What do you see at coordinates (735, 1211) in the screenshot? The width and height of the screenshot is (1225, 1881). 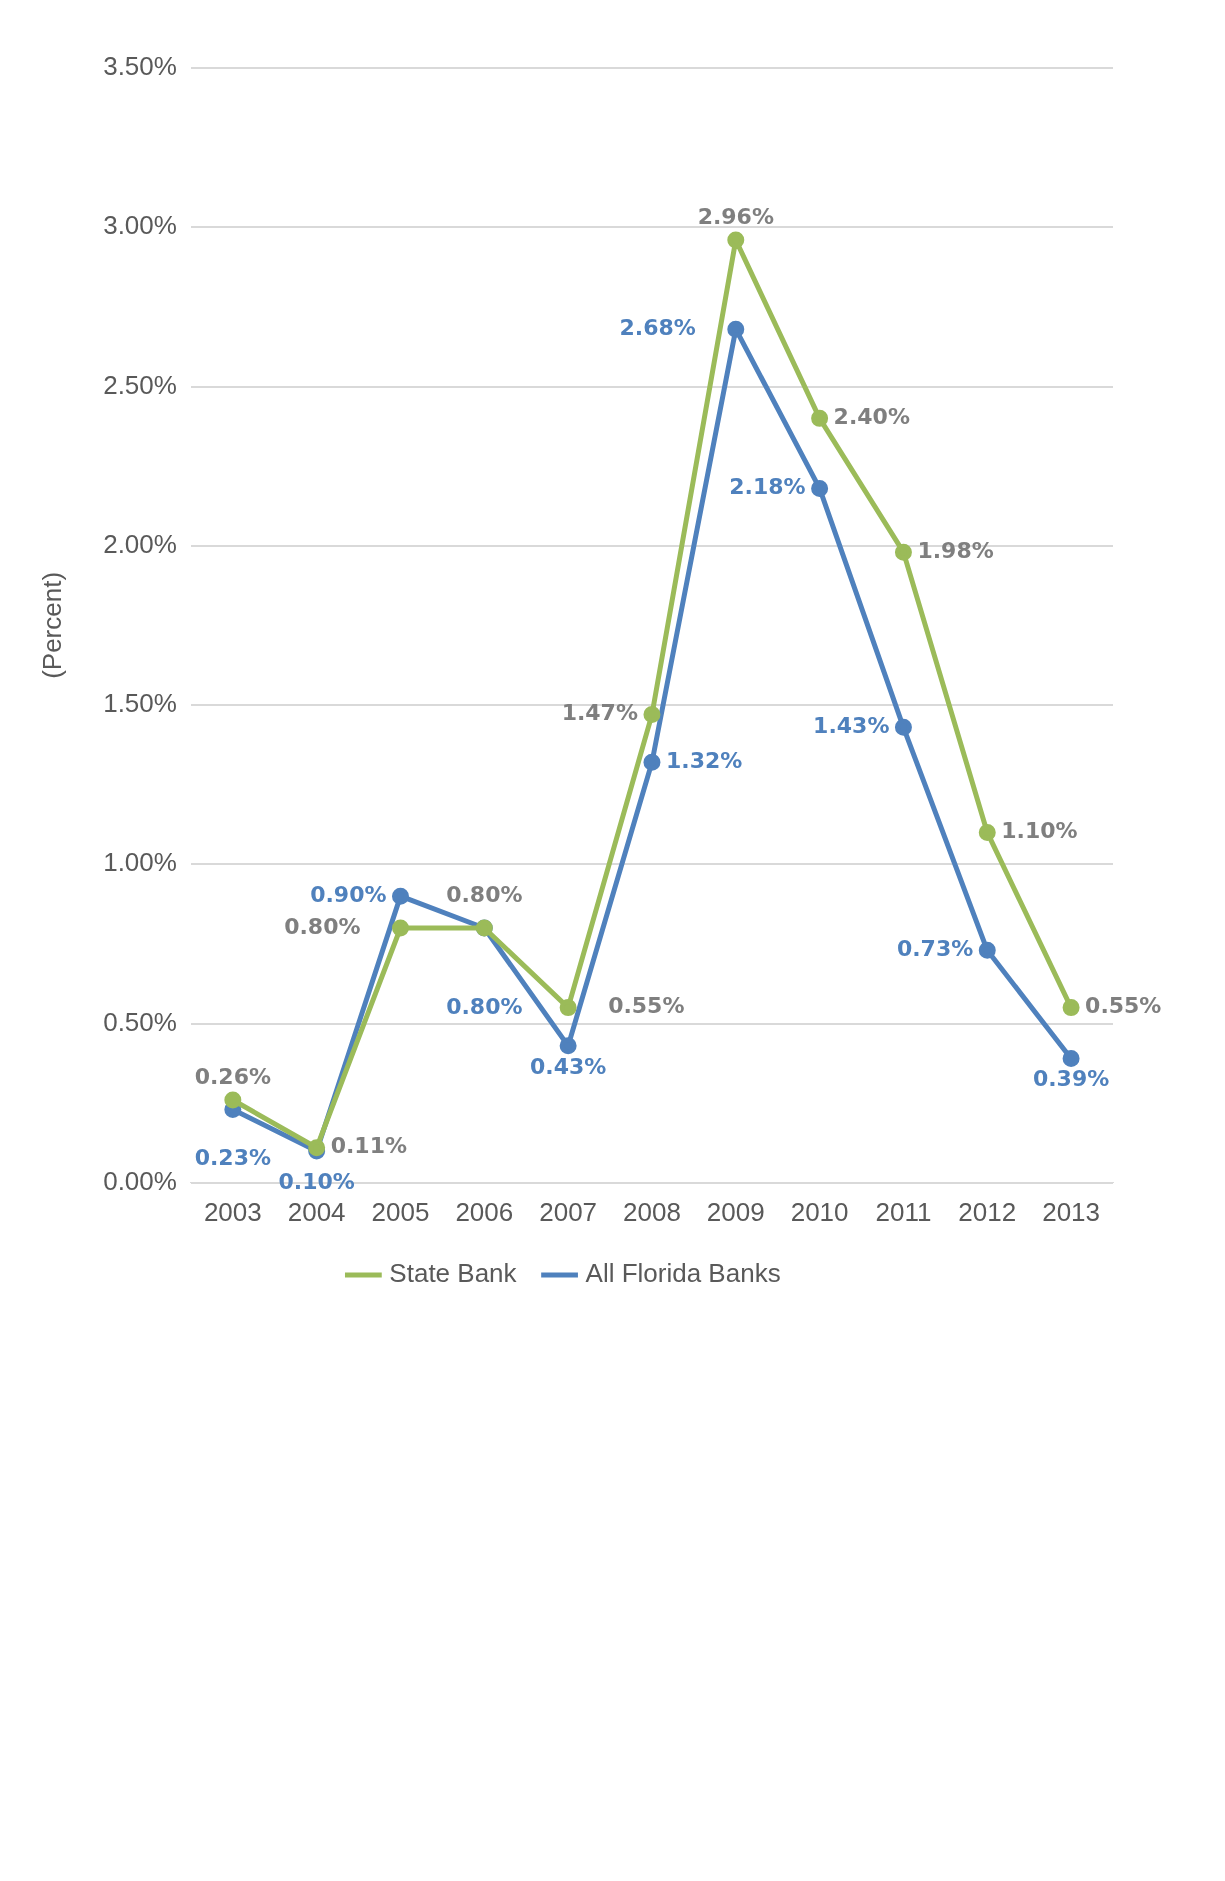 I see `x-tick-label: 2009` at bounding box center [735, 1211].